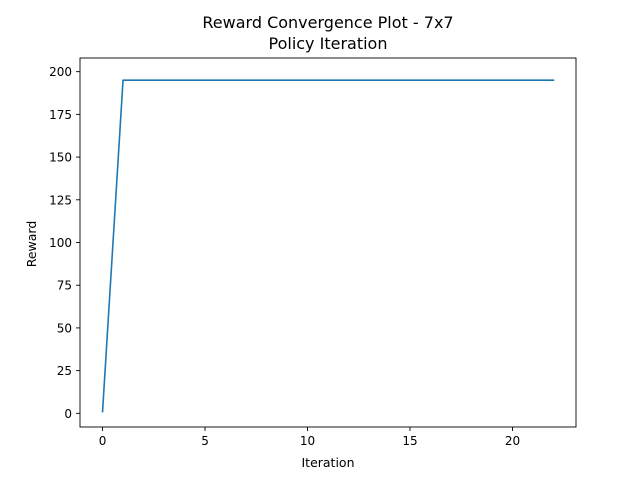  What do you see at coordinates (64, 371) in the screenshot?
I see `y-tick-label: 25` at bounding box center [64, 371].